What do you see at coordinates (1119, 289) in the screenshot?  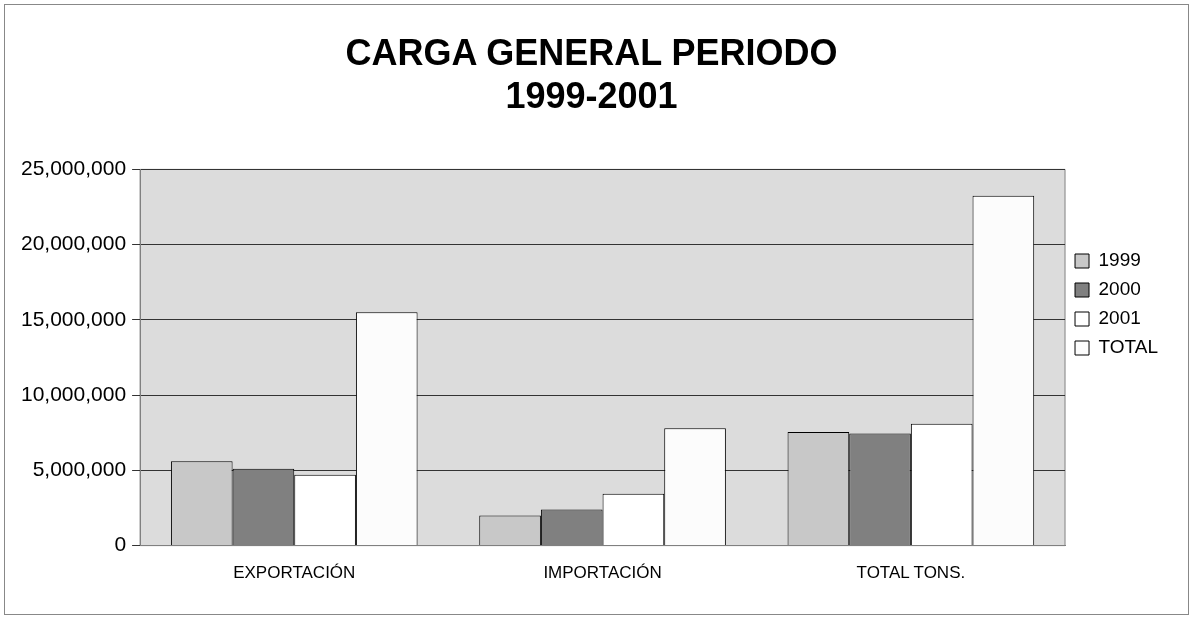 I see `legend-label: 2000` at bounding box center [1119, 289].